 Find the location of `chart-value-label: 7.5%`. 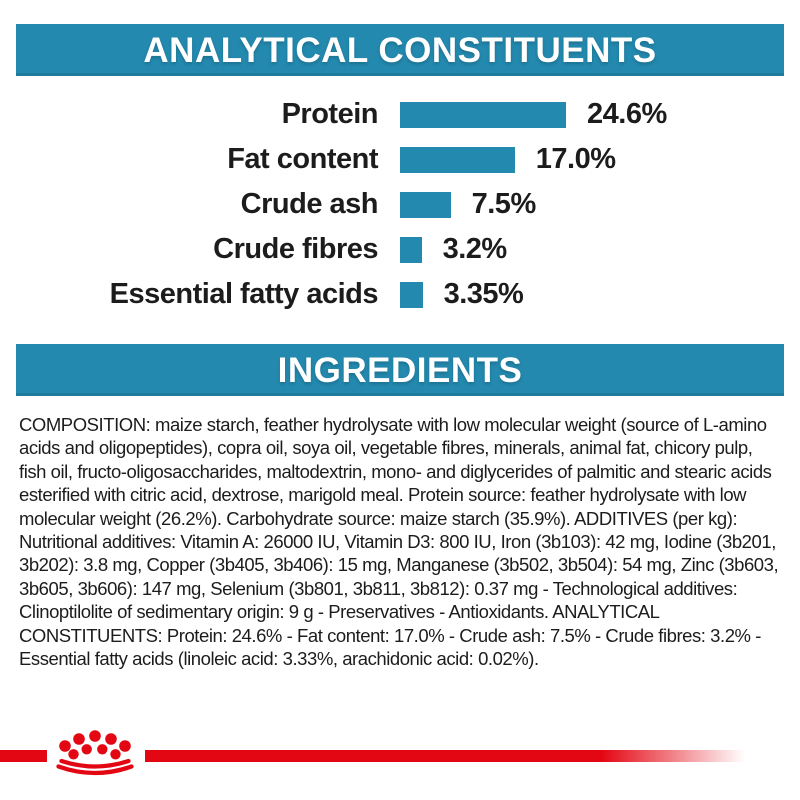

chart-value-label: 7.5% is located at coordinates (504, 204).